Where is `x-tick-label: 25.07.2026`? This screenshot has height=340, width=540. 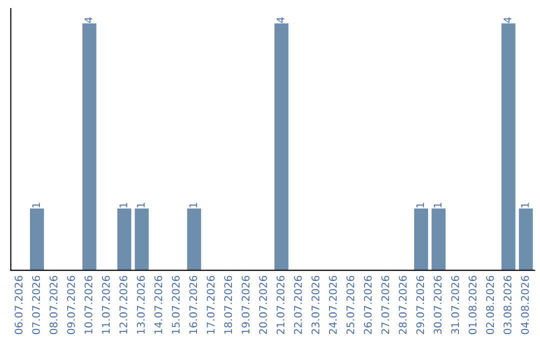
x-tick-label: 25.07.2026 is located at coordinates (350, 305).